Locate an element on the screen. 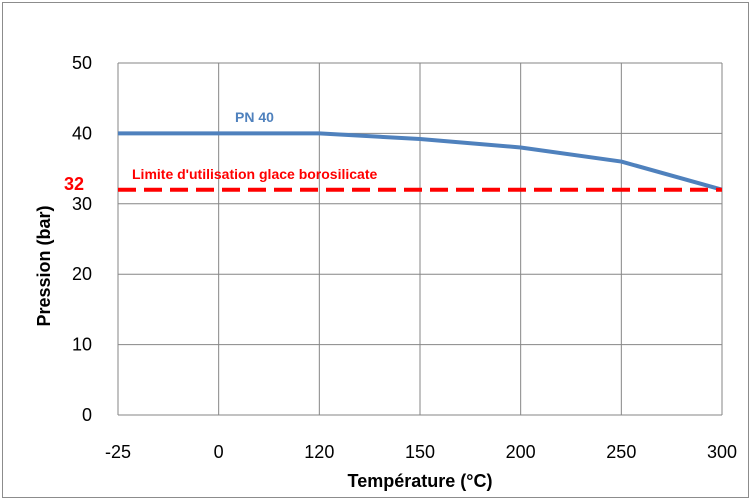 This screenshot has height=502, width=753. y-tick-label: 10 is located at coordinates (82, 345).